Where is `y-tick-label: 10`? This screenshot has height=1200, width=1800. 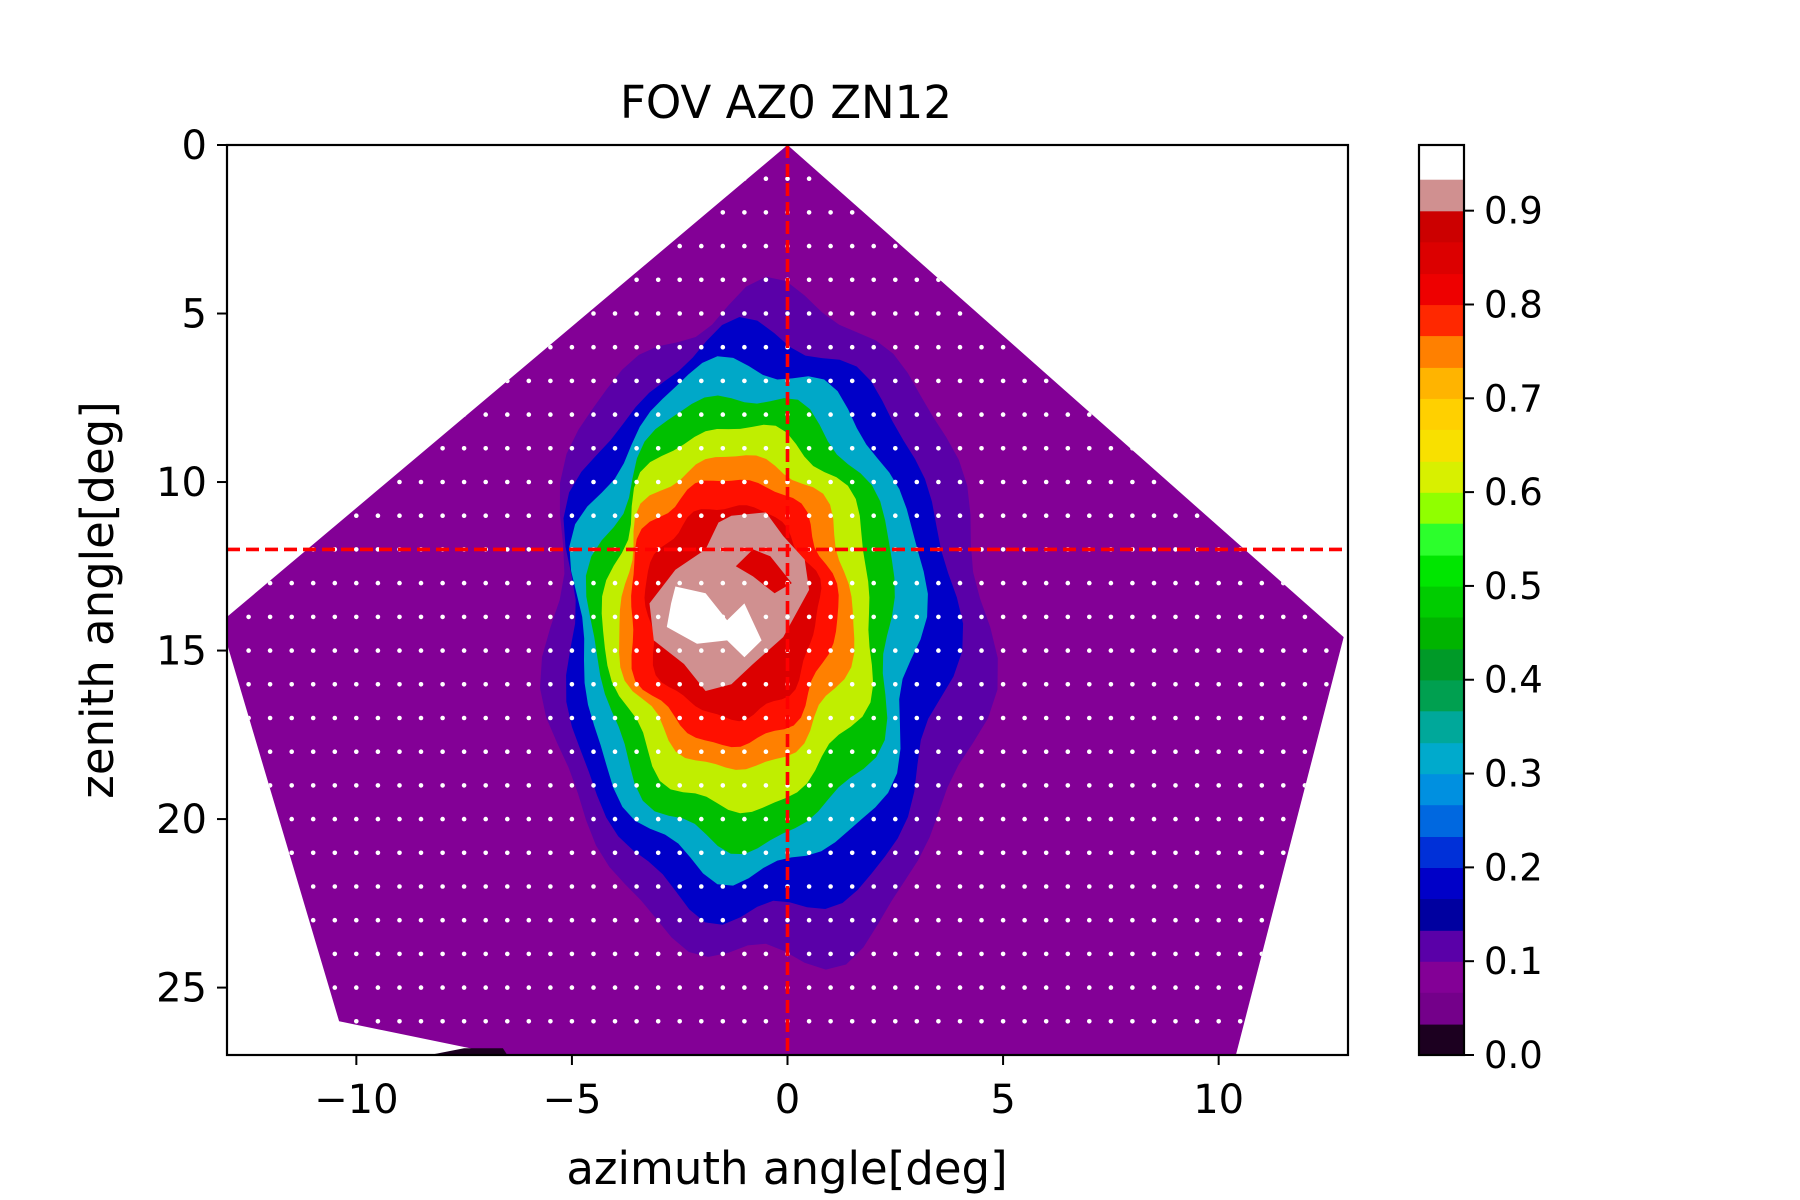 y-tick-label: 10 is located at coordinates (181, 483).